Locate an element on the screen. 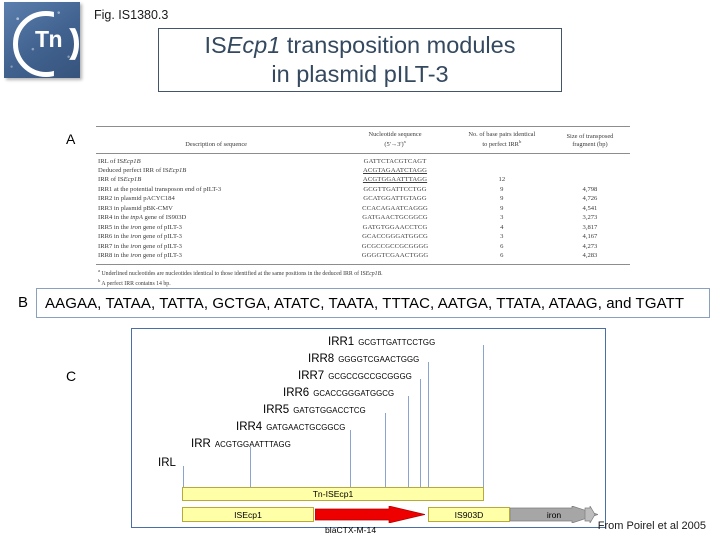 The height and width of the screenshot is (540, 720). callout-irr7-seq: GCGCCGCCGCGGGG is located at coordinates (370, 376).